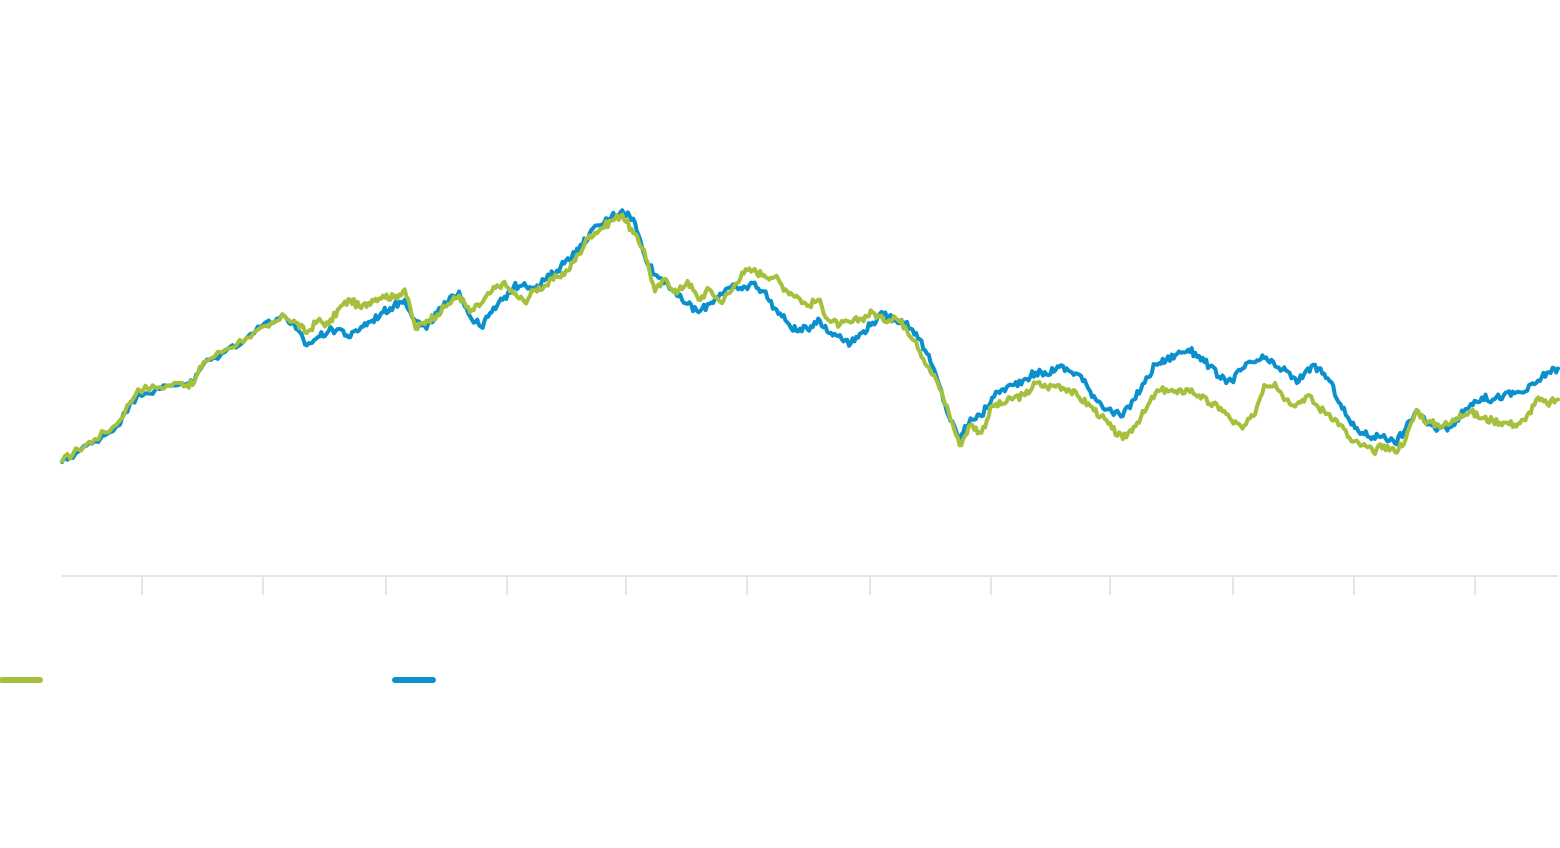 The width and height of the screenshot is (1560, 848). What do you see at coordinates (810, 585) in the screenshot?
I see `x-axis` at bounding box center [810, 585].